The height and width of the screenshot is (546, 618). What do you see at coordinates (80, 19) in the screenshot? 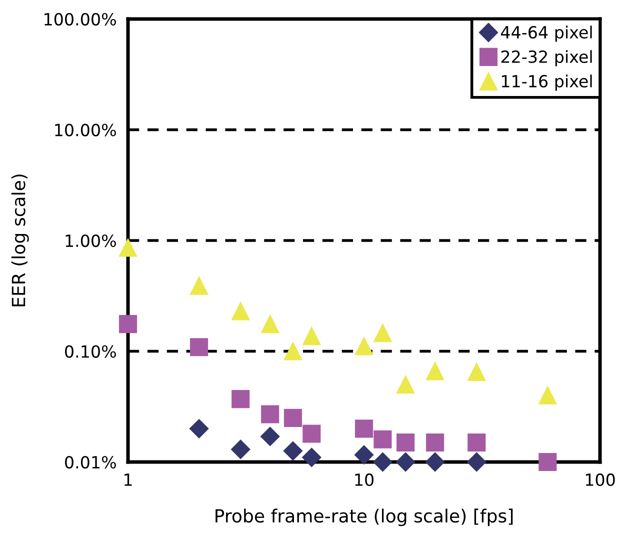
I see `y-tick-label: 100.00%` at bounding box center [80, 19].